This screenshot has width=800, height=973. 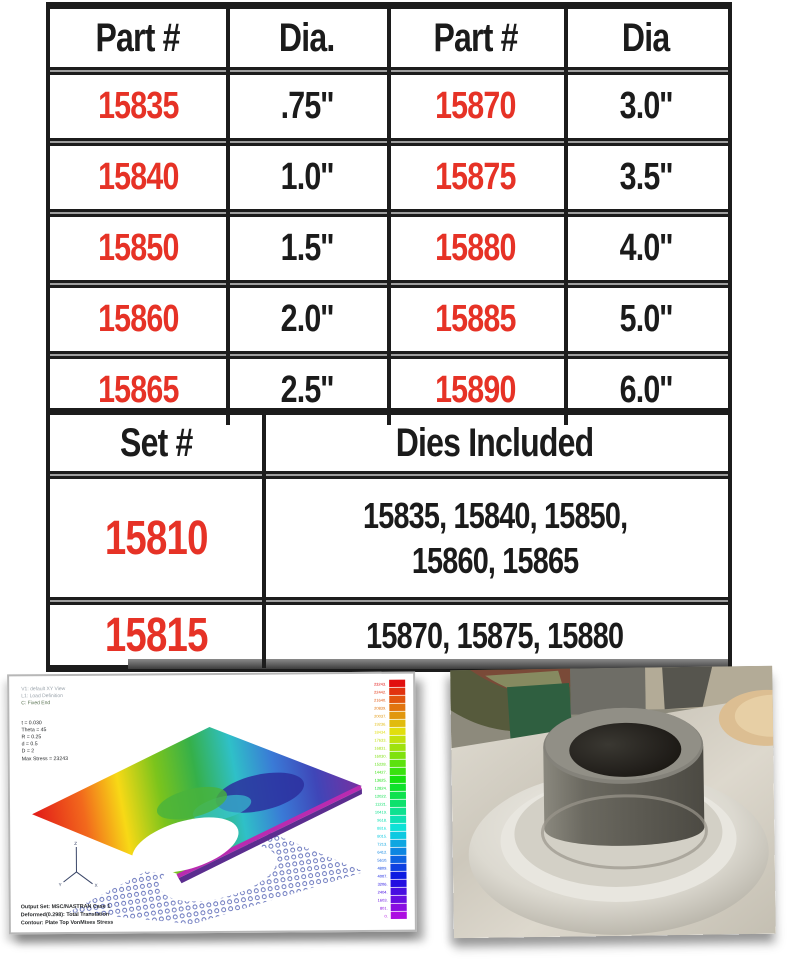 What do you see at coordinates (380, 748) in the screenshot?
I see `svg-text: 16831.` at bounding box center [380, 748].